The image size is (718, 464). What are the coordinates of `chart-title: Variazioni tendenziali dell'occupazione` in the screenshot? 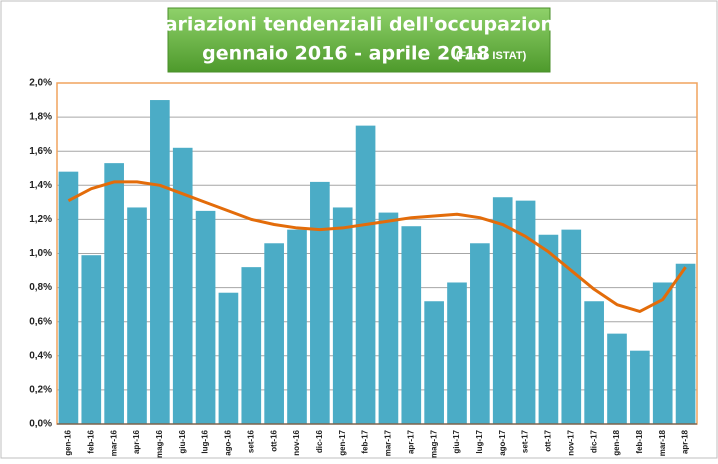 It's located at (359, 25).